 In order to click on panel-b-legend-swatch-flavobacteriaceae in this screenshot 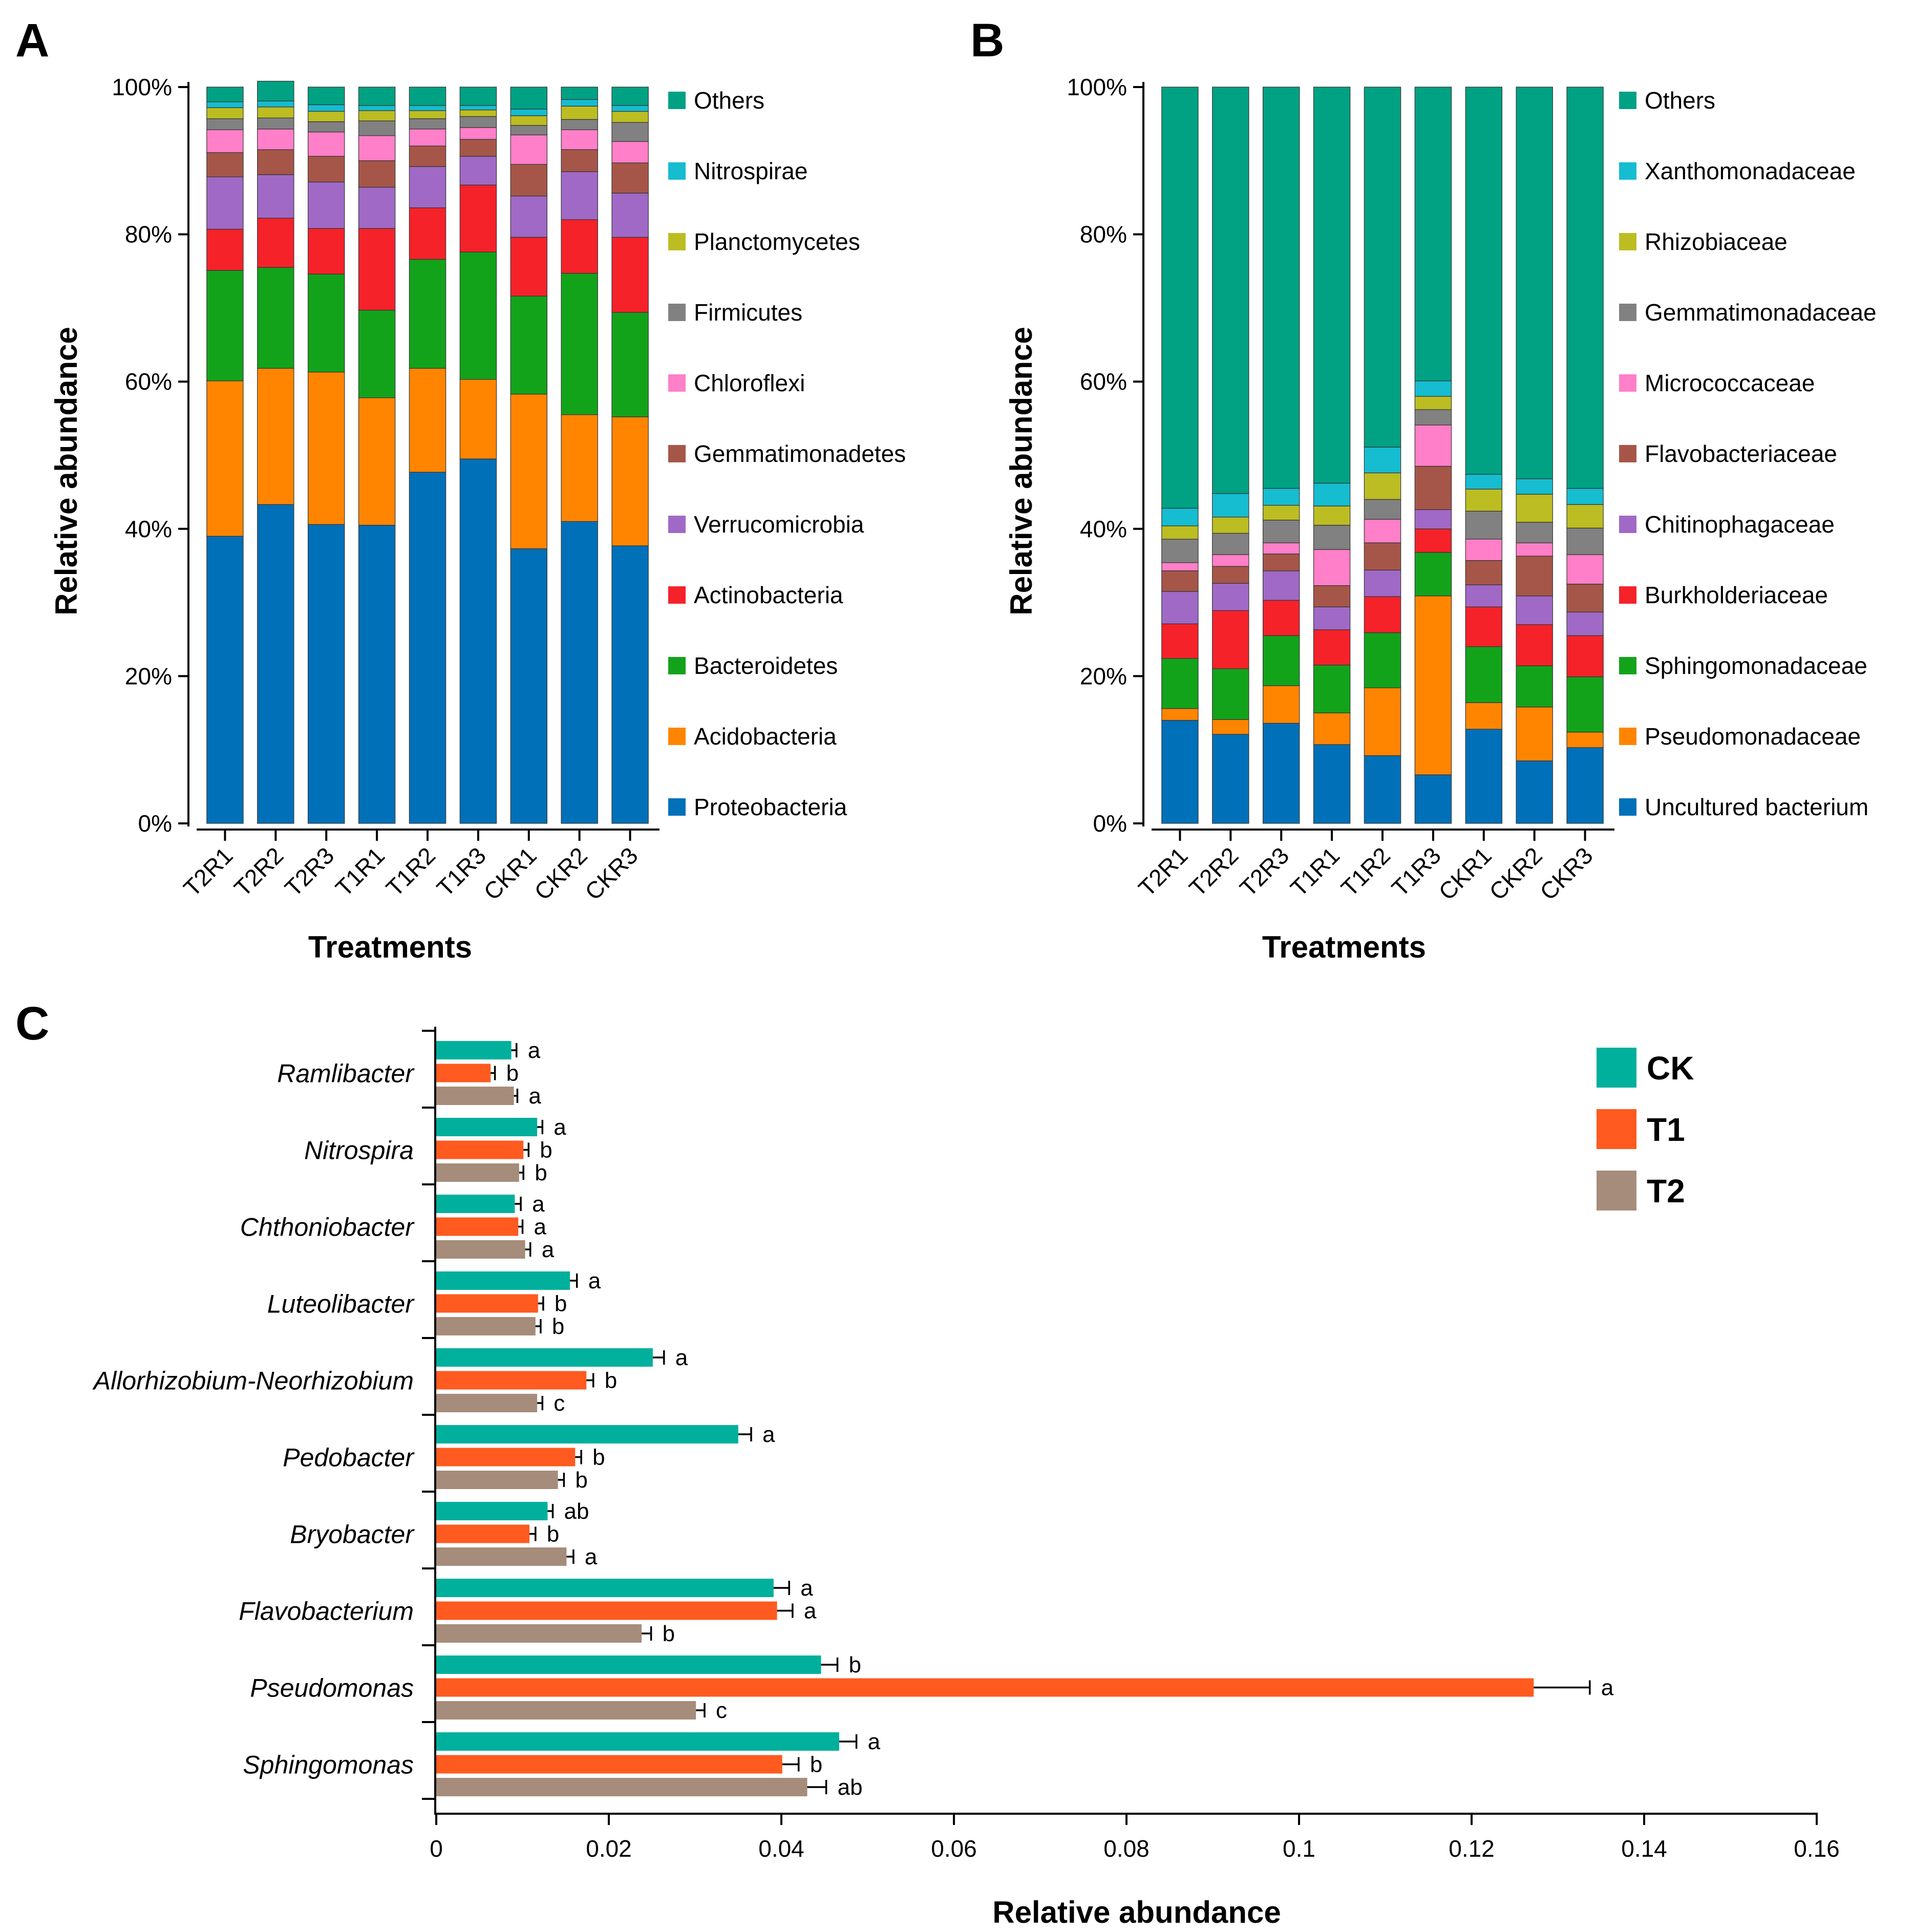, I will do `click(1627, 454)`.